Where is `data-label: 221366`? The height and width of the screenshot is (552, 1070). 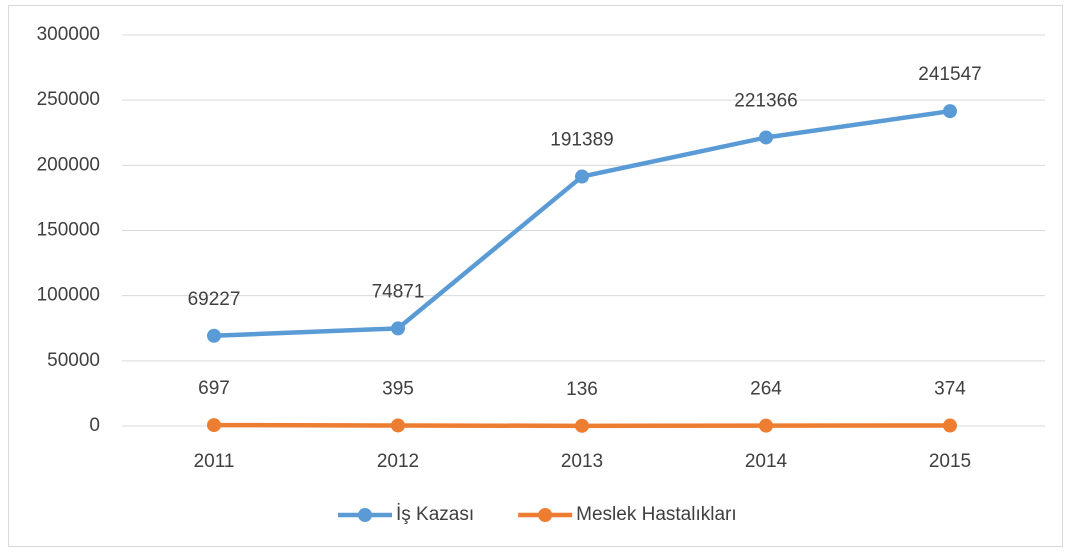 data-label: 221366 is located at coordinates (765, 101).